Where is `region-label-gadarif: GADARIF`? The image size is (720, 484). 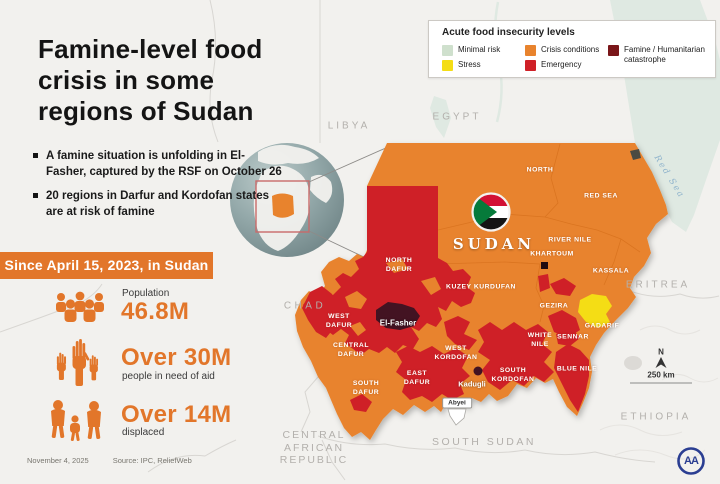
region-label-gadarif: GADARIF is located at coordinates (602, 326).